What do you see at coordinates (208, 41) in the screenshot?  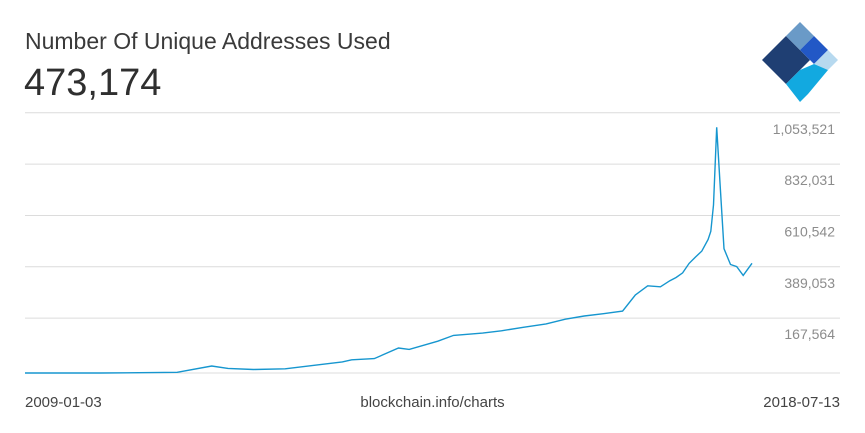 I see `chart-title: Number Of Unique Addresses Used` at bounding box center [208, 41].